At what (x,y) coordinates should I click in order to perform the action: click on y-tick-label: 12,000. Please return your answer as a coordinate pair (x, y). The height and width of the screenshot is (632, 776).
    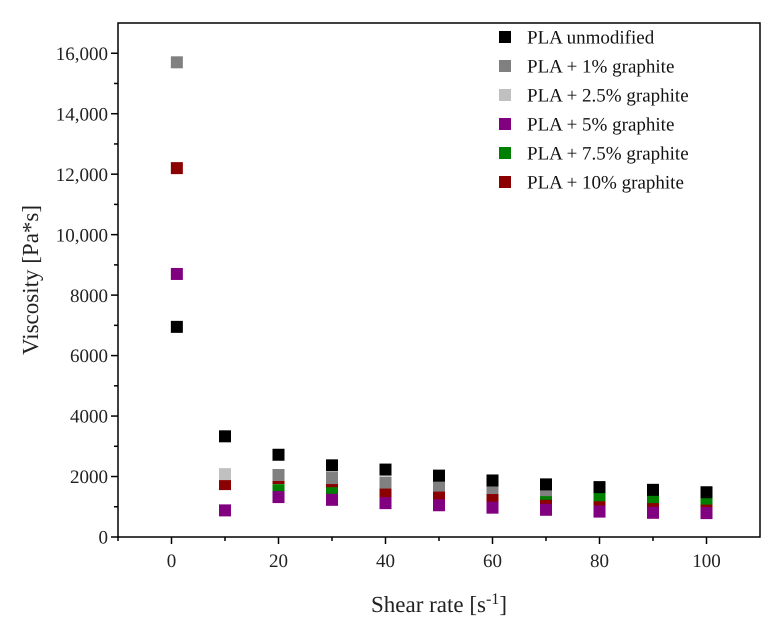
    Looking at the image, I should click on (82, 175).